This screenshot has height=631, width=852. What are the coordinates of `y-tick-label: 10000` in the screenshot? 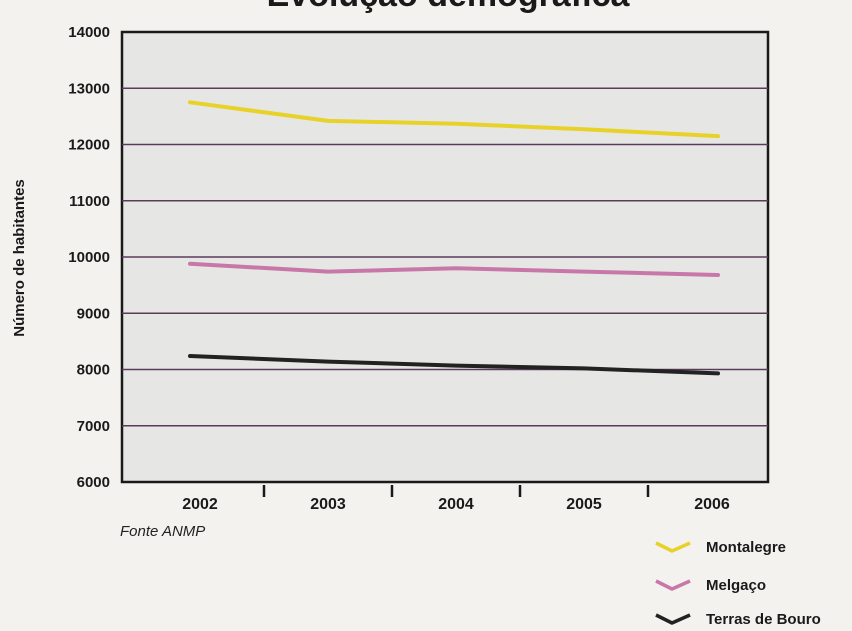 It's located at (89, 257).